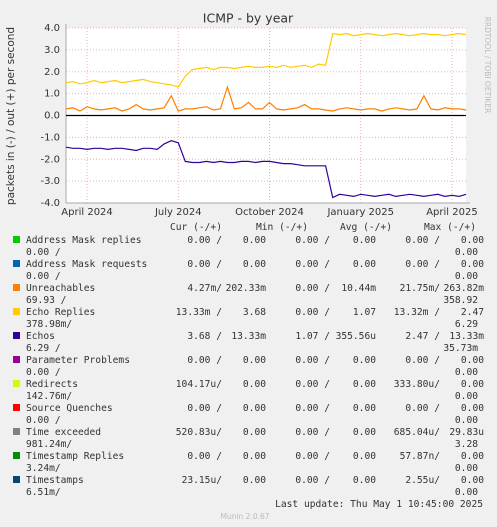  What do you see at coordinates (49, 324) in the screenshot?
I see `legend-value: 378.98m/` at bounding box center [49, 324].